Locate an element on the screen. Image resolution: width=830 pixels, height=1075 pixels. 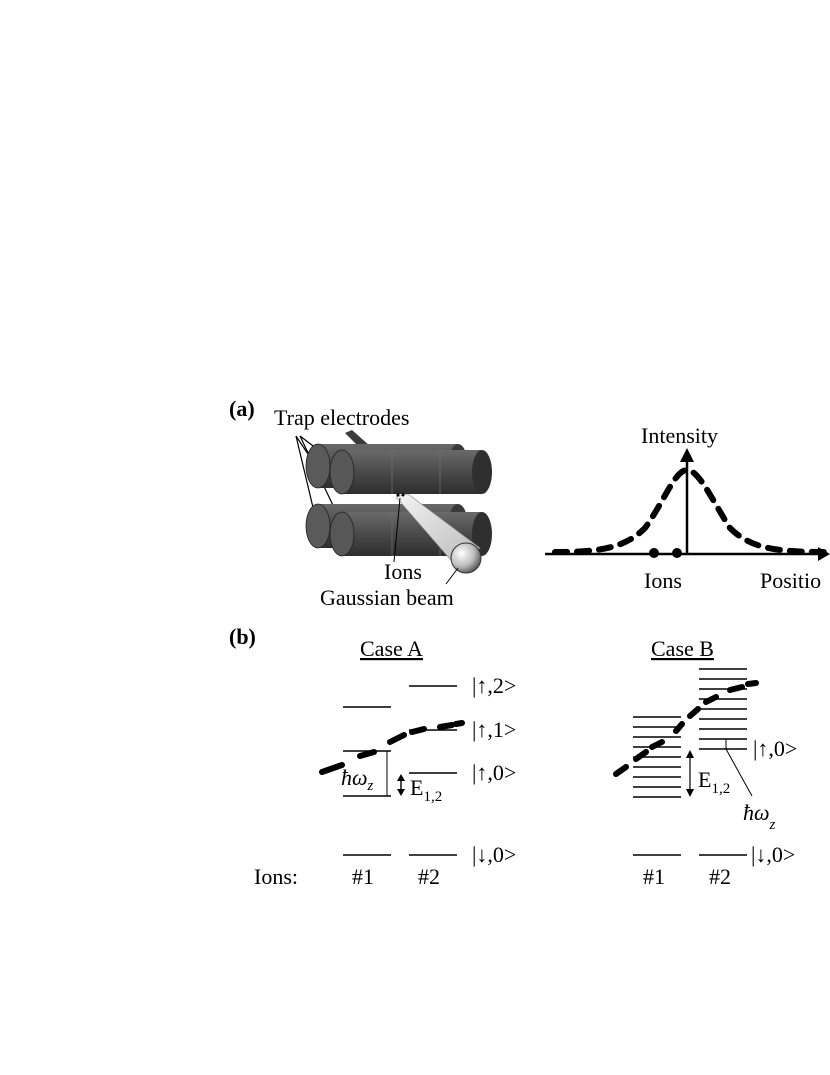
case-b-level-down0: |↓,0> is located at coordinates (773, 854).